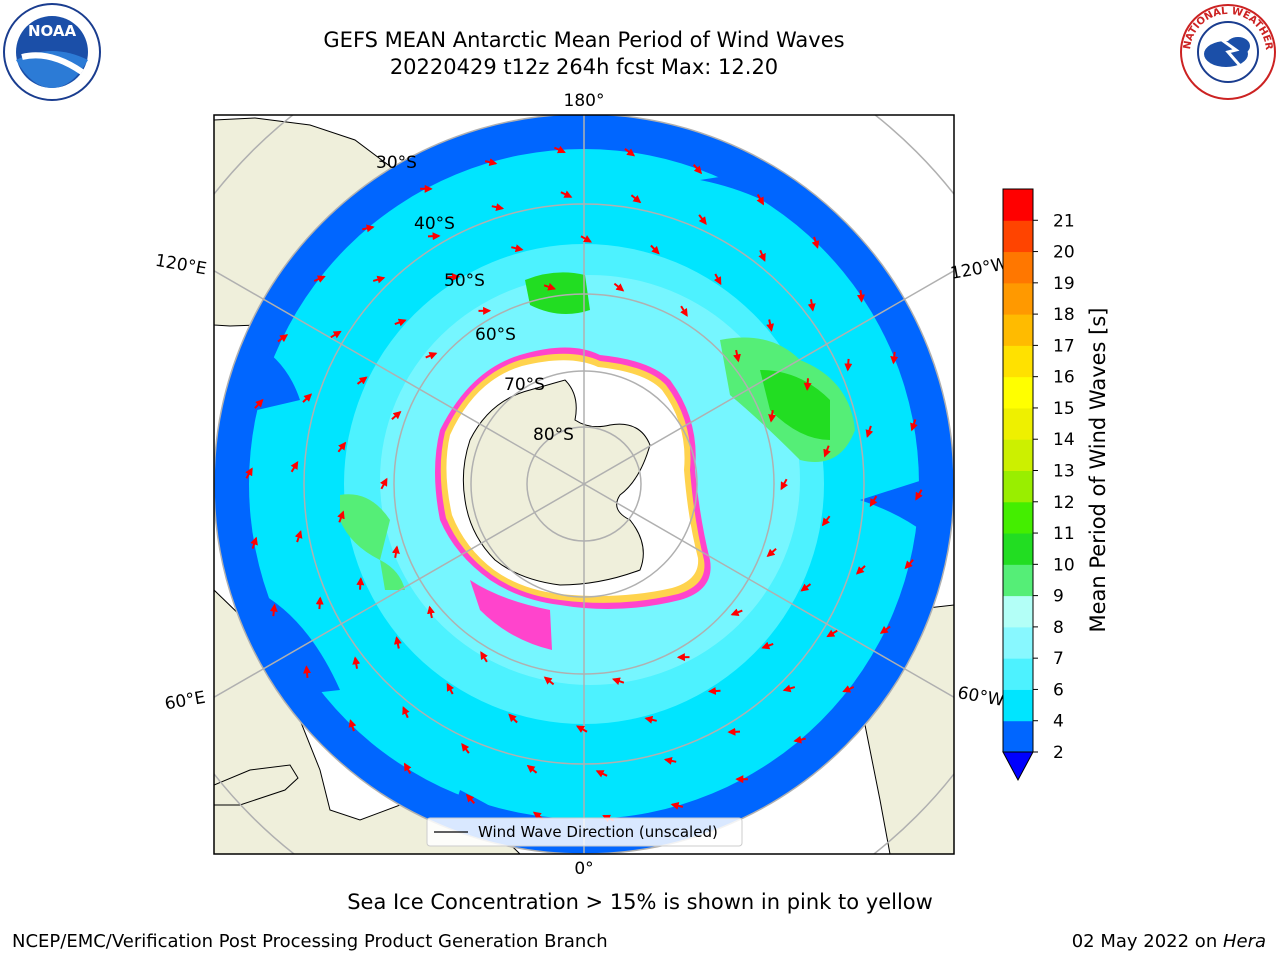 This screenshot has width=1280, height=960. Describe the element at coordinates (1064, 503) in the screenshot. I see `colorbar-tick-label: 12` at that location.